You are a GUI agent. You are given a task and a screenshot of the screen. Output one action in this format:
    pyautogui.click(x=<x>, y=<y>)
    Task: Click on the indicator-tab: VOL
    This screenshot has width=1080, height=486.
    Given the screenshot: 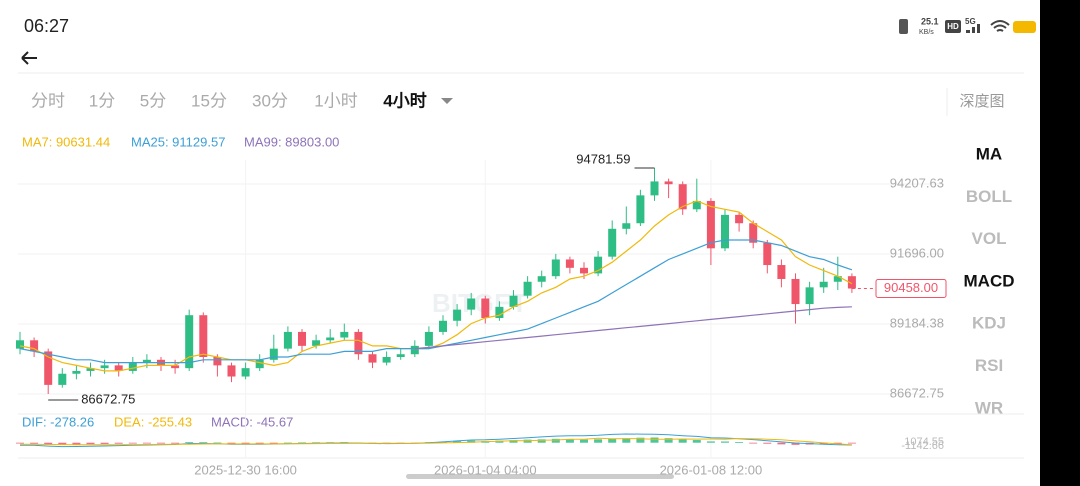 What is the action you would take?
    pyautogui.click(x=989, y=238)
    